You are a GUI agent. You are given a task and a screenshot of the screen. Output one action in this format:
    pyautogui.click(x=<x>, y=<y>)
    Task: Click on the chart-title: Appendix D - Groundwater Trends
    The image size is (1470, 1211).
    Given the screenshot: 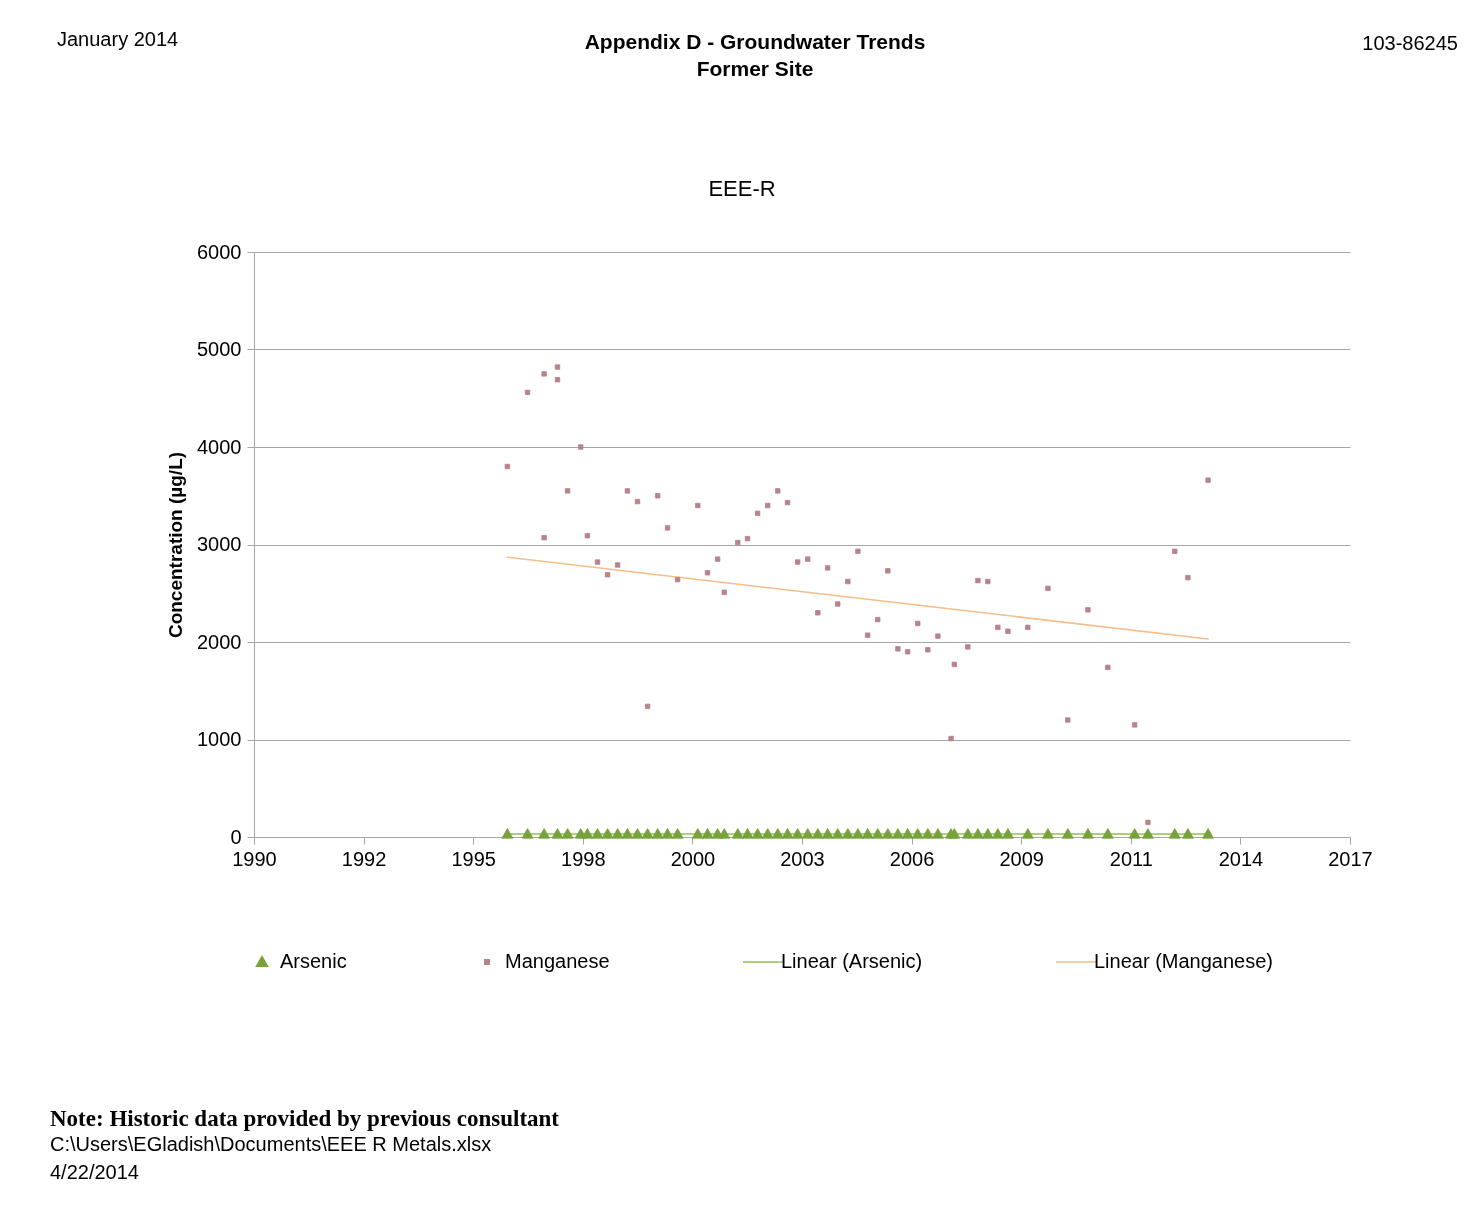 What is the action you would take?
    pyautogui.click(x=755, y=41)
    